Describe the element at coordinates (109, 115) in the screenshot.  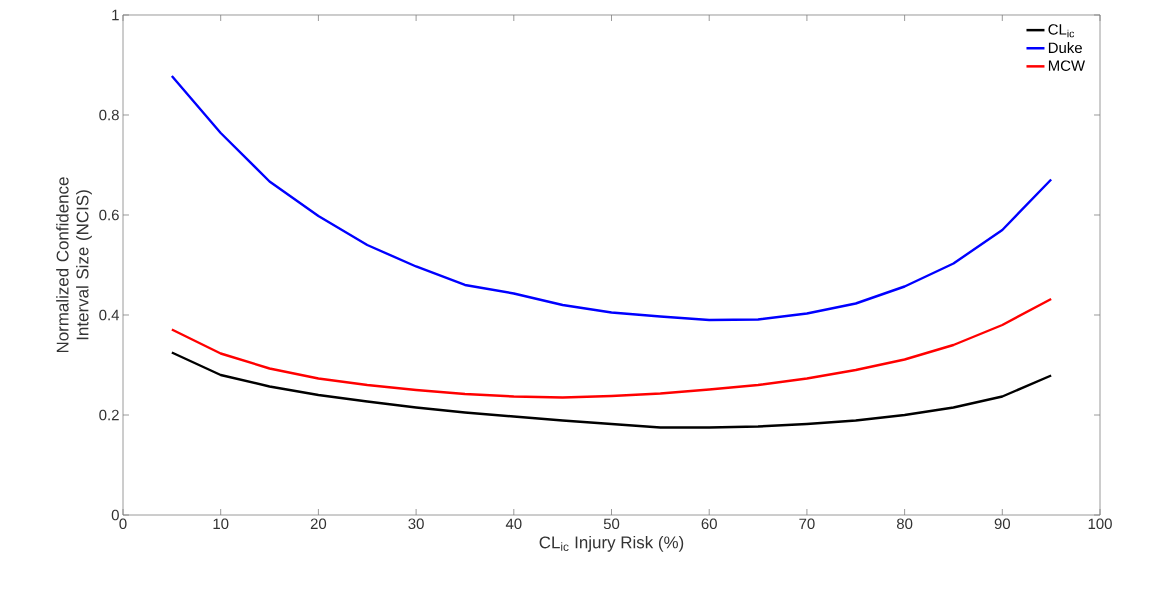
I see `y-tick-label: 0.8` at that location.